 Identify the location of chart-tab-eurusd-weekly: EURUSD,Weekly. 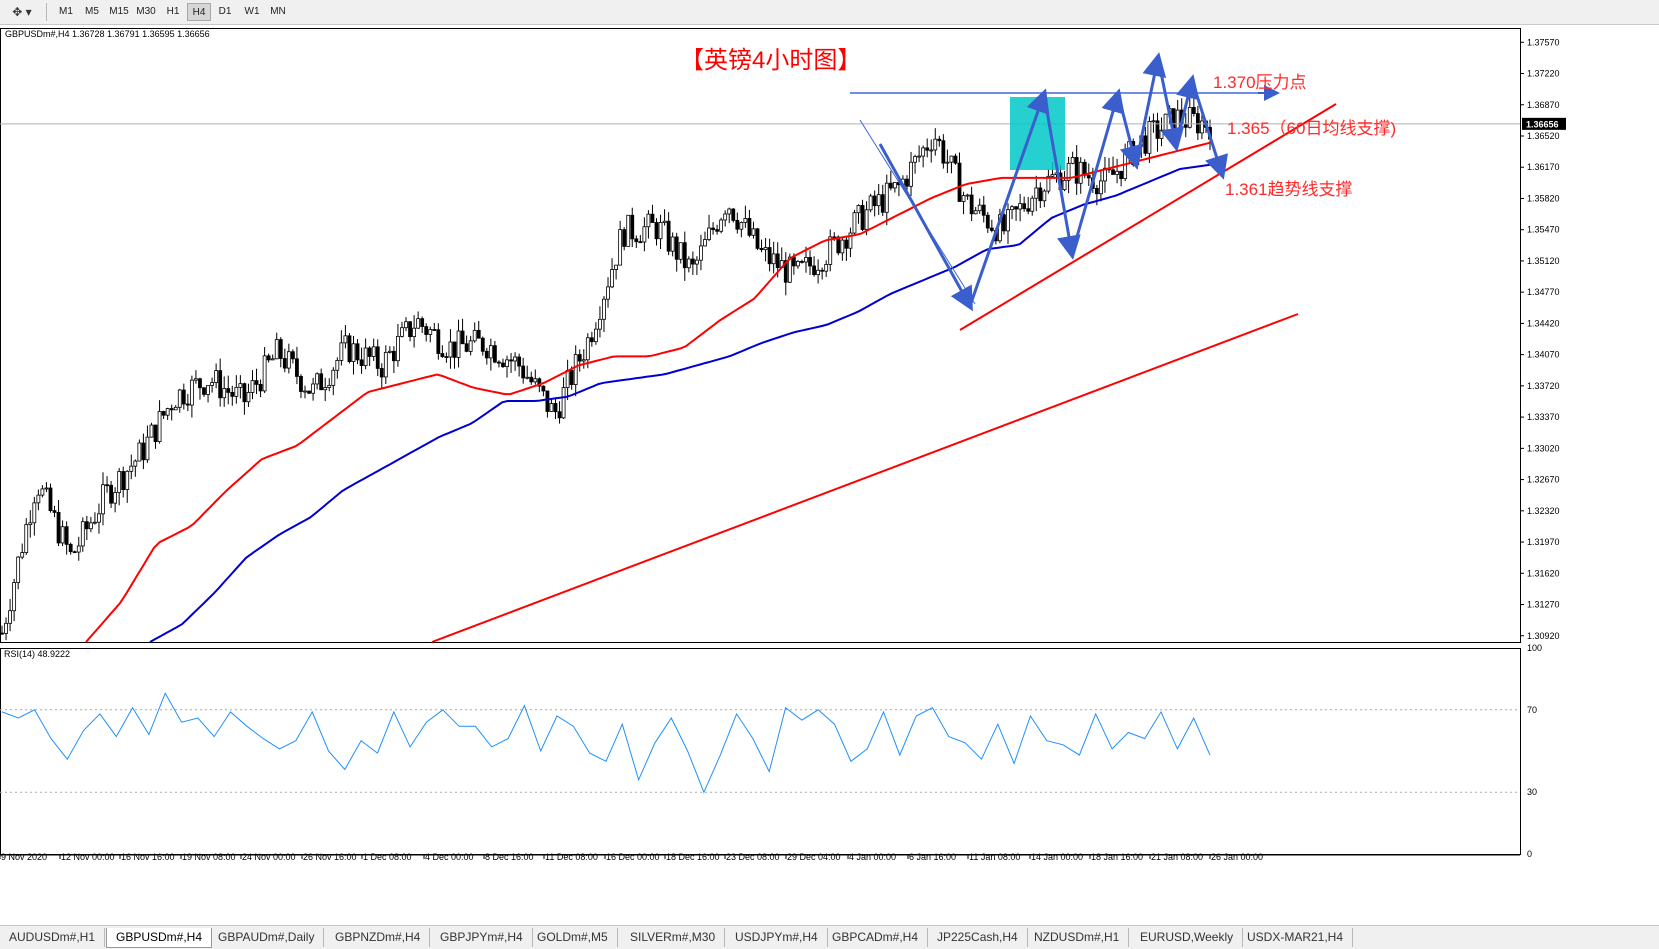
(1187, 937).